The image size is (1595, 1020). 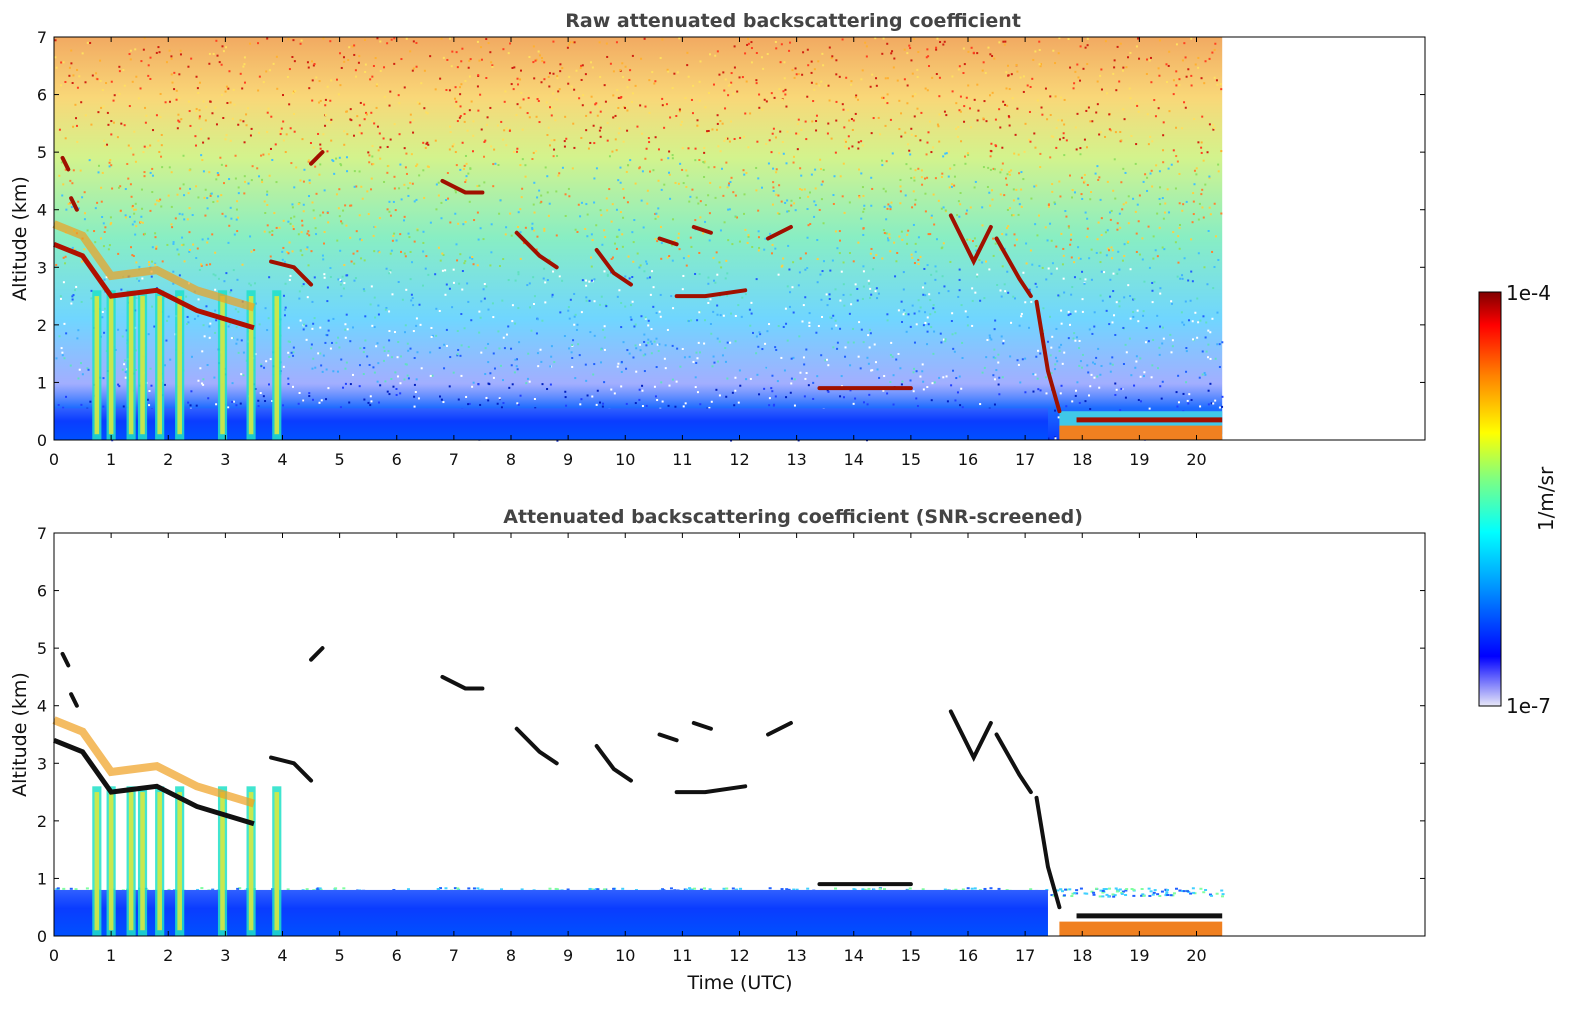 I want to click on x-tick-label: 19, so click(x=1139, y=459).